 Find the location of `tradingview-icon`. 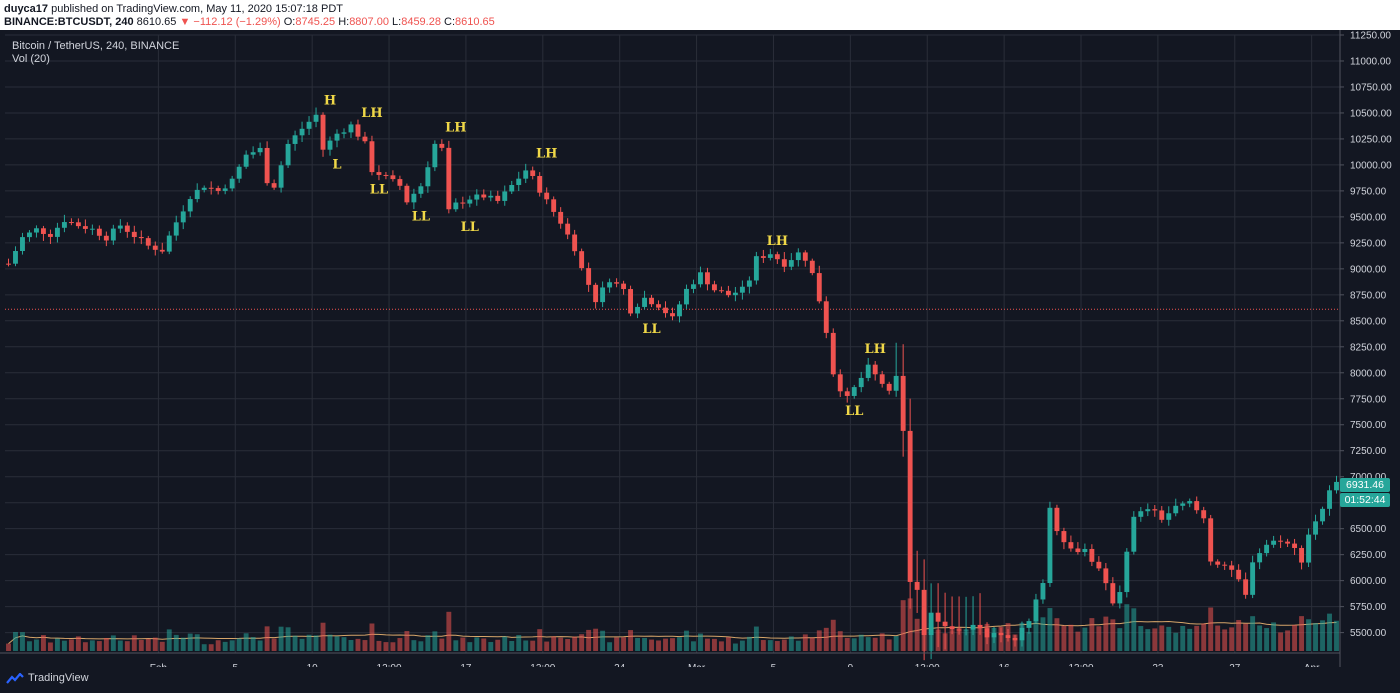

tradingview-icon is located at coordinates (15, 678).